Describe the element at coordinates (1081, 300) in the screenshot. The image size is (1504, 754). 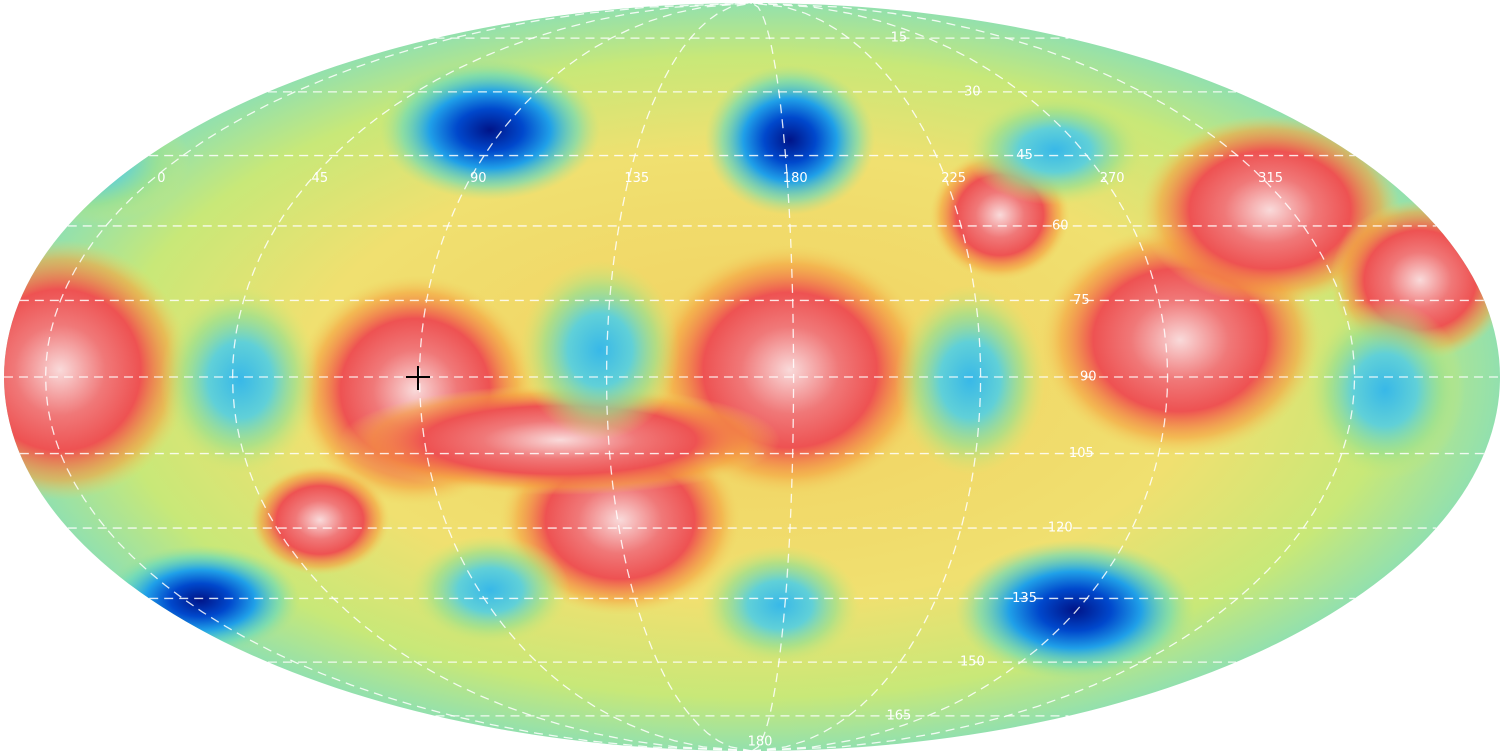
I see `latitude-label: 75` at that location.